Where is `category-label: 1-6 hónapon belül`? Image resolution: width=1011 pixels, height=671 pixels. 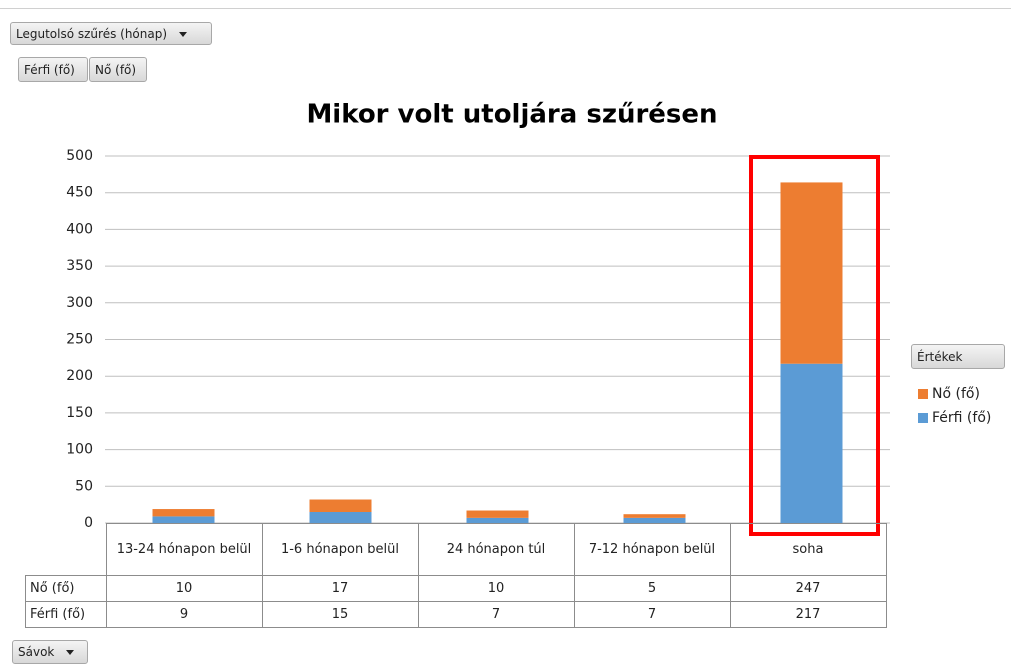 category-label: 1-6 hónapon belül is located at coordinates (340, 549).